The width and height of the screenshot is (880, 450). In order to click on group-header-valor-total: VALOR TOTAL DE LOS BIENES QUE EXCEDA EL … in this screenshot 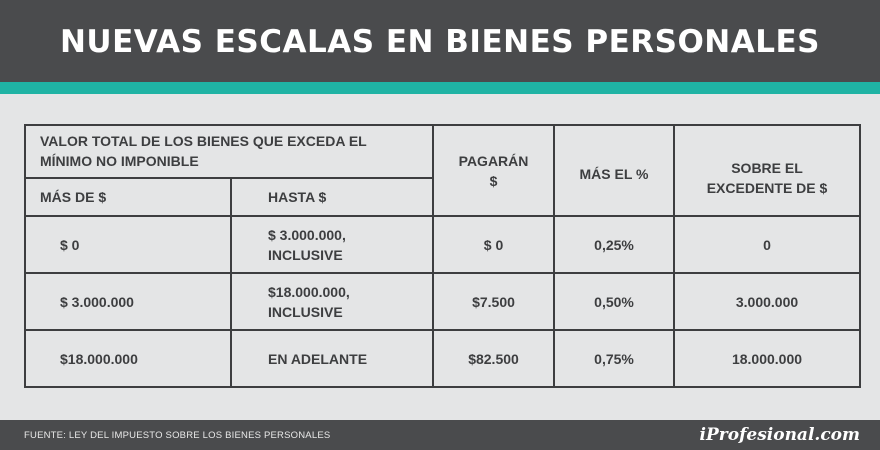, I will do `click(229, 151)`.